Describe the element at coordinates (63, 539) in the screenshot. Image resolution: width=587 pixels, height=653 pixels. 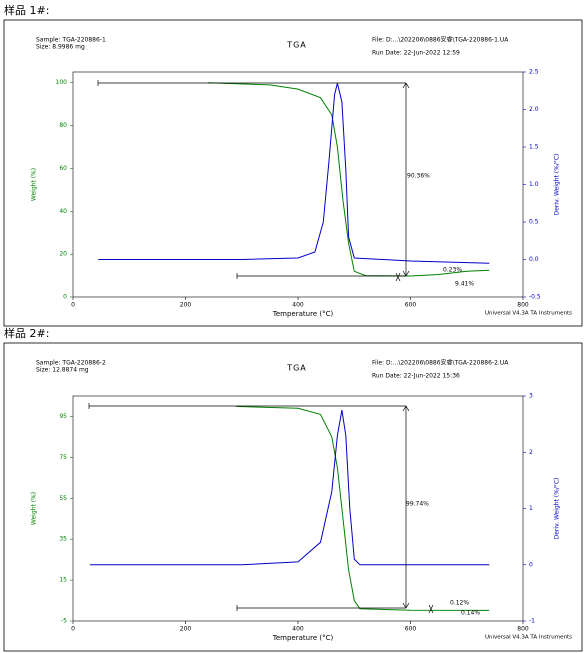
I see `y-tick-label: 35` at that location.